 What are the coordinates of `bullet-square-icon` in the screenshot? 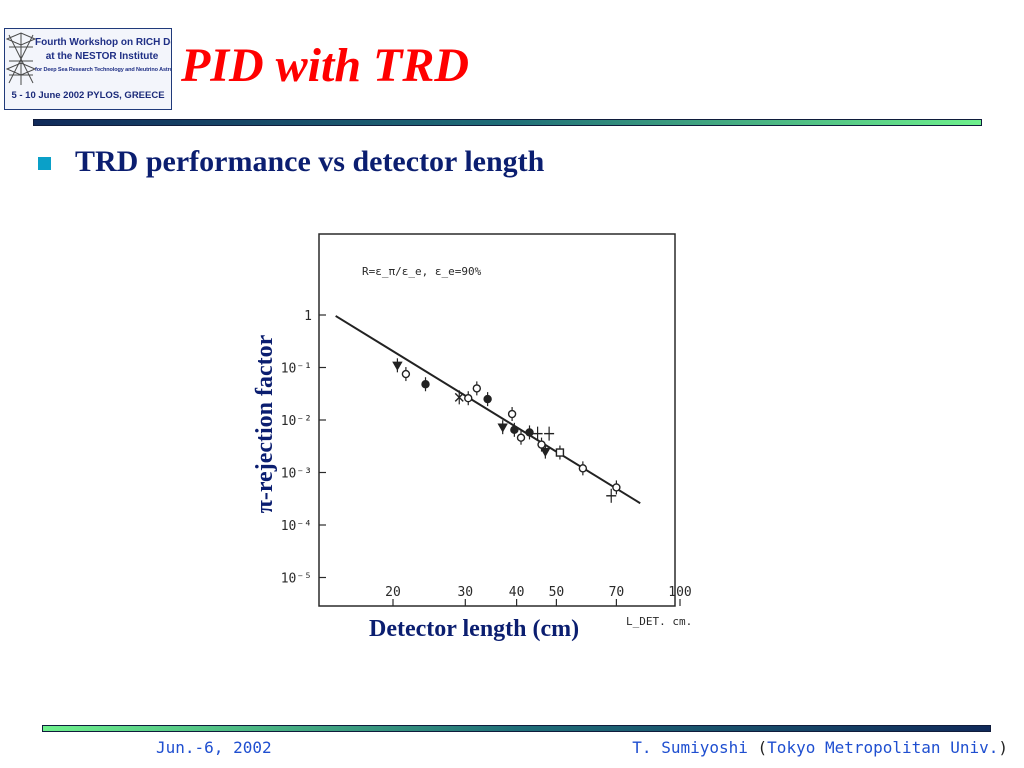 It's located at (44, 163).